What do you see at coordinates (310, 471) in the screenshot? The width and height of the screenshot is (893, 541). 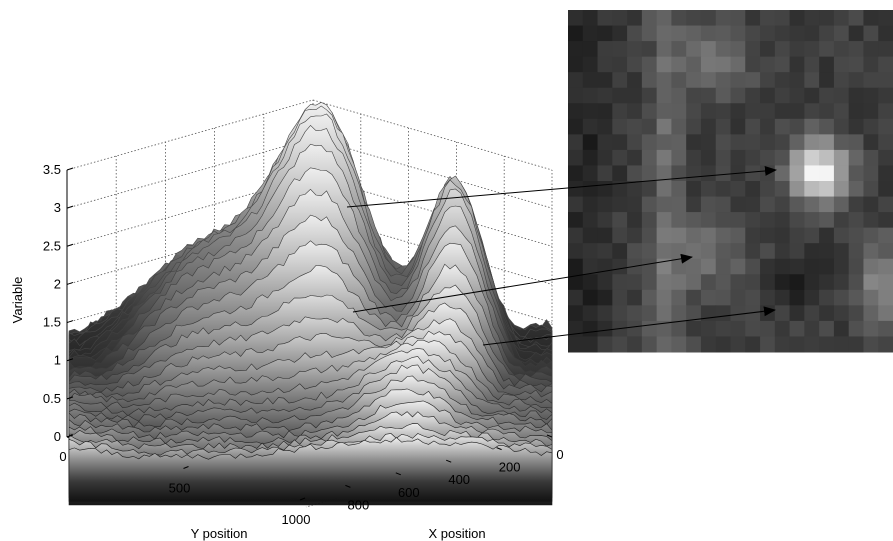 I see `surface-layer` at bounding box center [310, 471].